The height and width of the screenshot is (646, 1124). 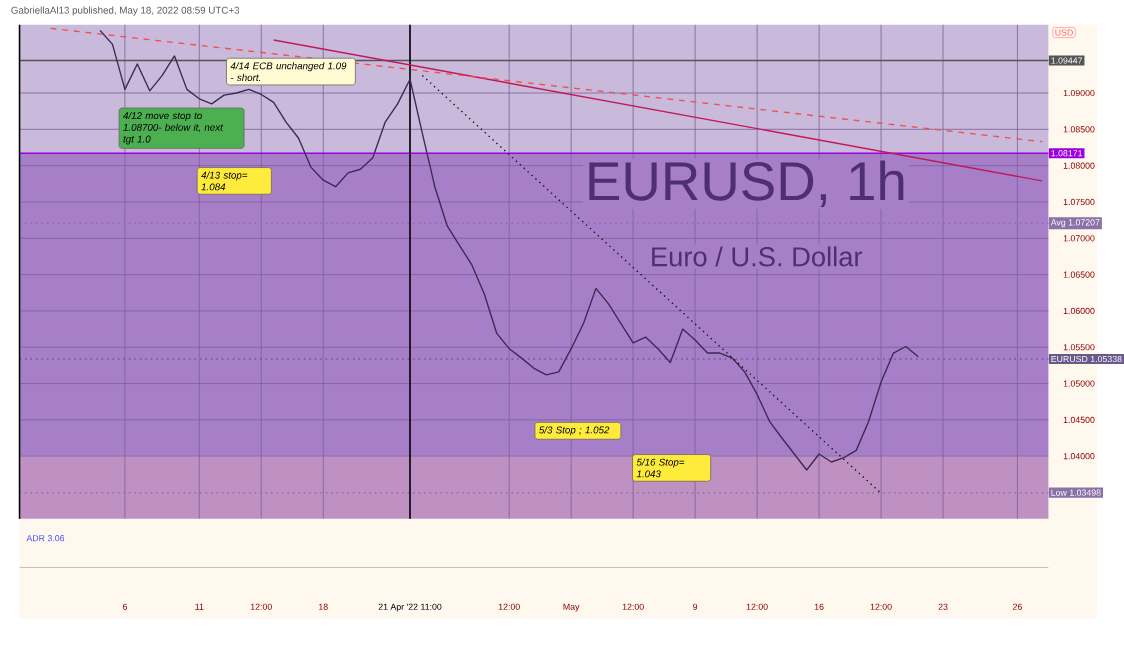 What do you see at coordinates (757, 256) in the screenshot?
I see `text: Euro / U.S. Dollar` at bounding box center [757, 256].